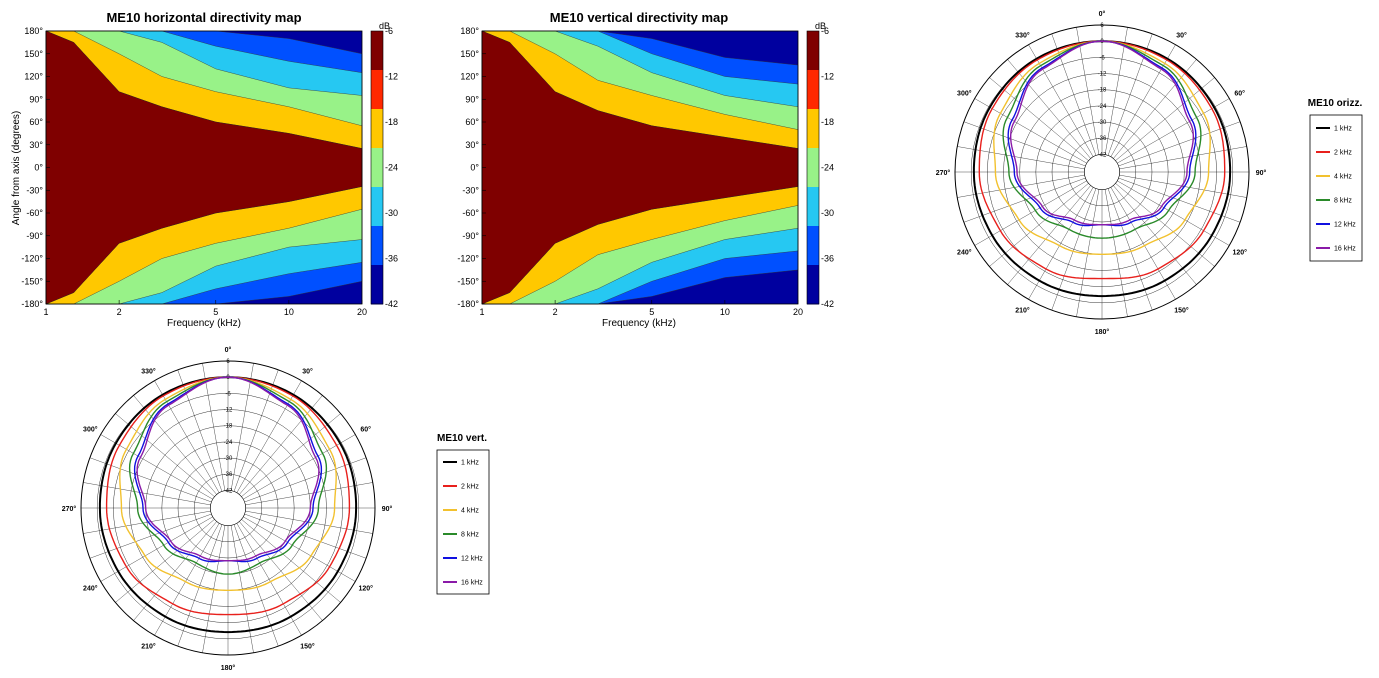 Image resolution: width=1379 pixels, height=678 pixels. What do you see at coordinates (827, 213) in the screenshot?
I see `colorbar-tick: -30` at bounding box center [827, 213].